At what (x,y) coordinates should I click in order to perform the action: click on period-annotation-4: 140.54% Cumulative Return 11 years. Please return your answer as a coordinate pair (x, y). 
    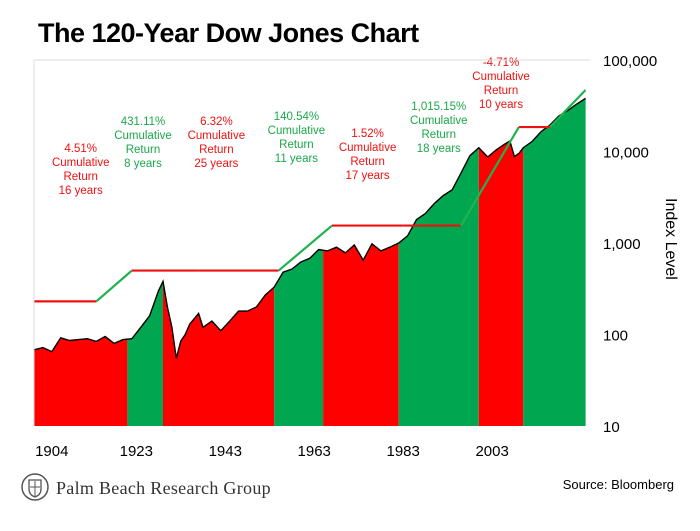
    Looking at the image, I should click on (297, 138).